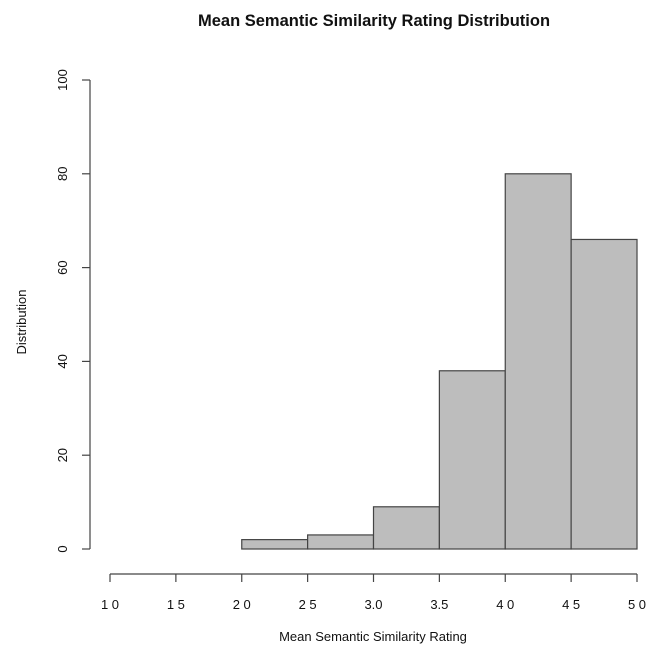 The height and width of the screenshot is (648, 662). Describe the element at coordinates (62, 174) in the screenshot. I see `y-tick-label: 80` at that location.